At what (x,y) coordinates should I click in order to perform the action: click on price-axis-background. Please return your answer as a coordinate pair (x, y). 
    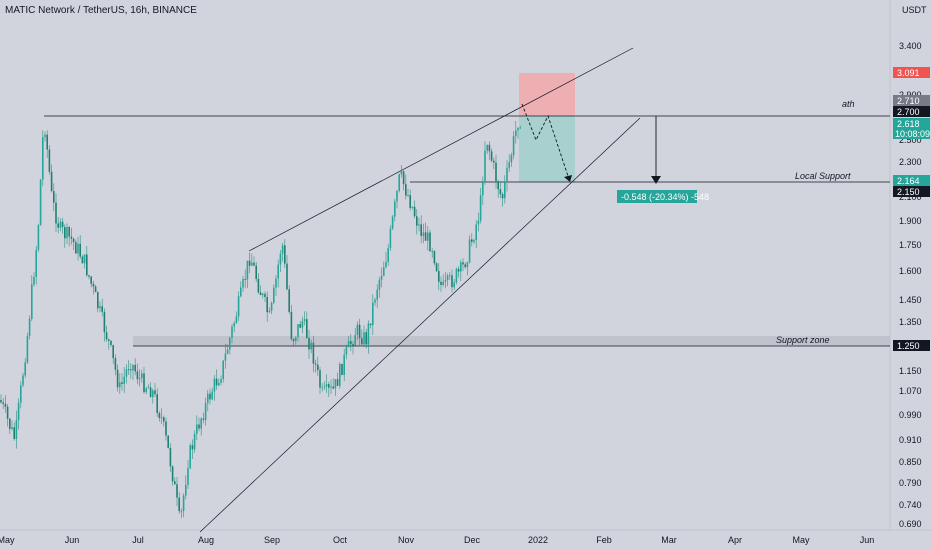
    Looking at the image, I should click on (911, 275).